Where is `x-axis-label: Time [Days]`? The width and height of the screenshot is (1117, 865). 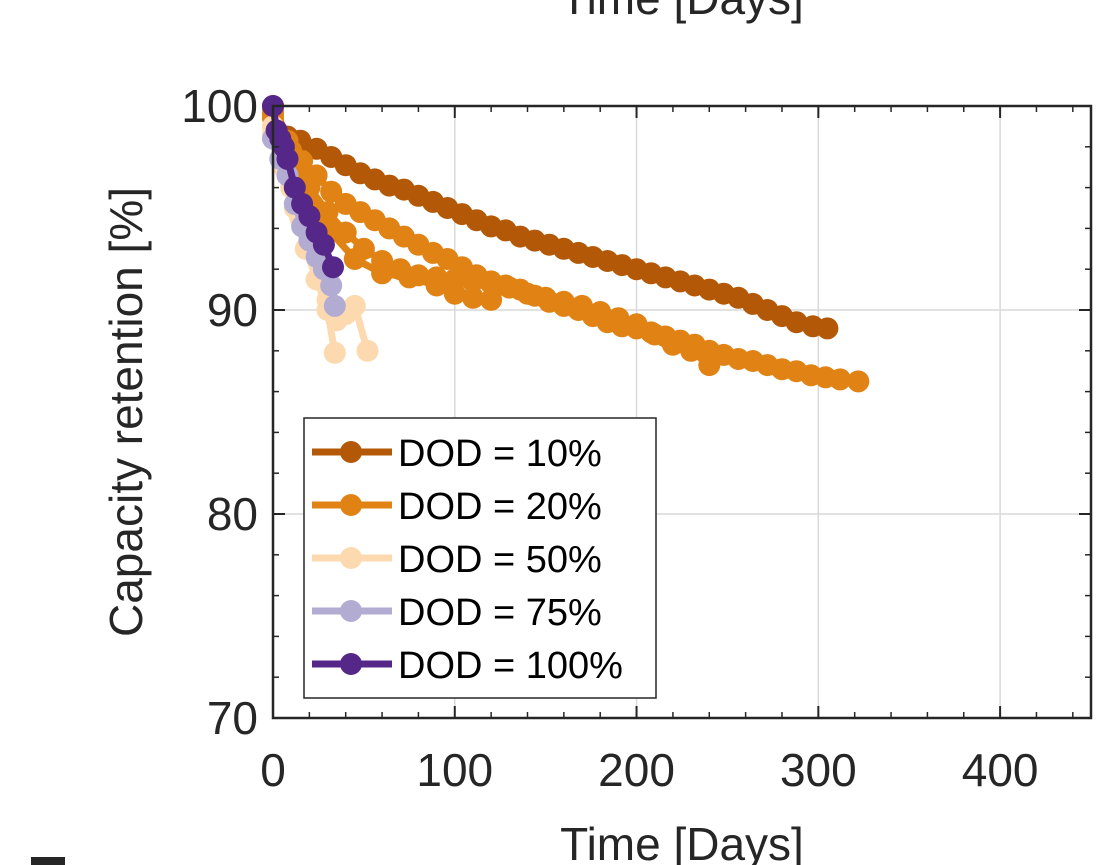
x-axis-label: Time [Days] is located at coordinates (682, 841).